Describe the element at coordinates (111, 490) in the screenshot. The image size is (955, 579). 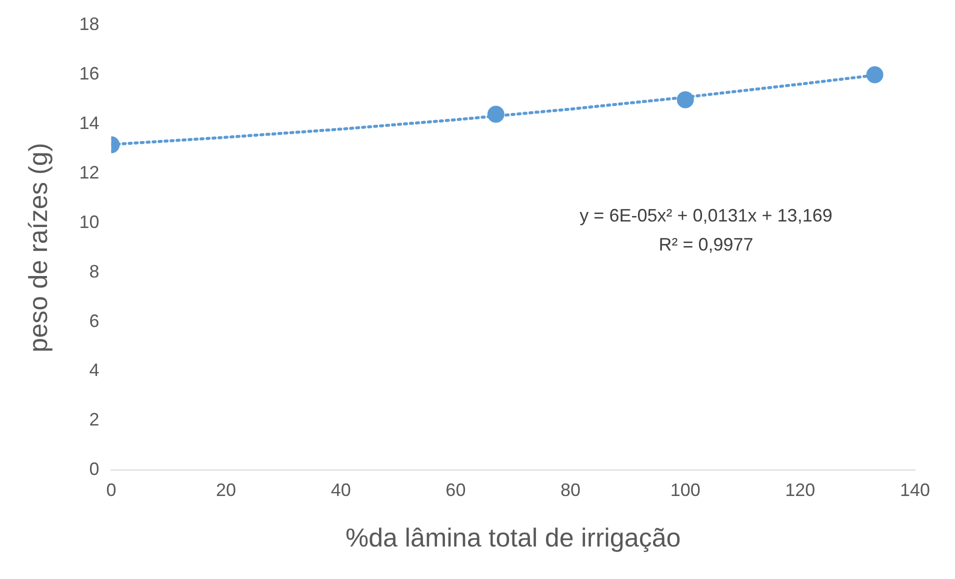
I see `x-tick-label: 0` at that location.